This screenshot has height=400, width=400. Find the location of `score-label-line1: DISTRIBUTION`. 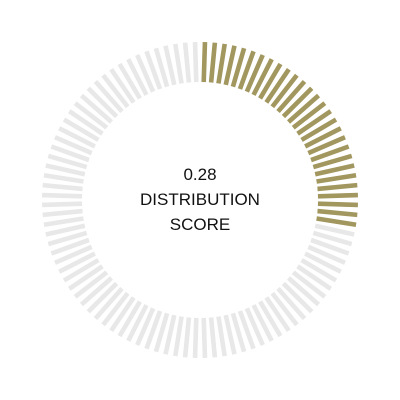

score-label-line1: DISTRIBUTION is located at coordinates (200, 199).